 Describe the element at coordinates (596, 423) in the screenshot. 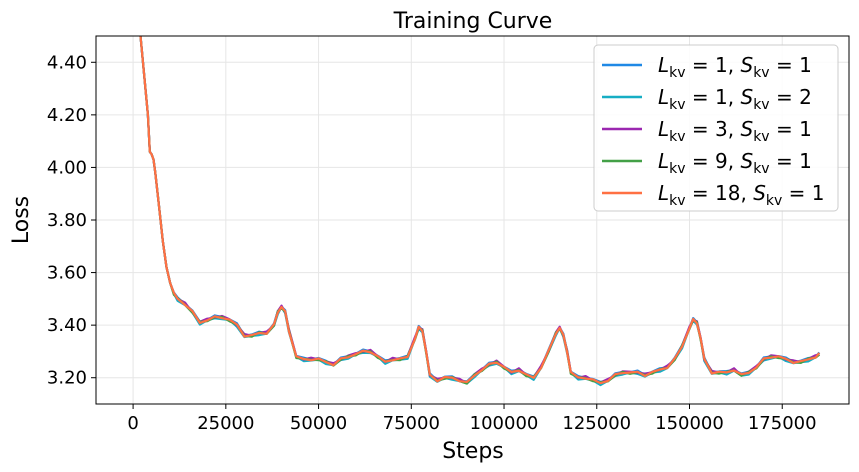

I see `x-tick-label: 125000` at that location.